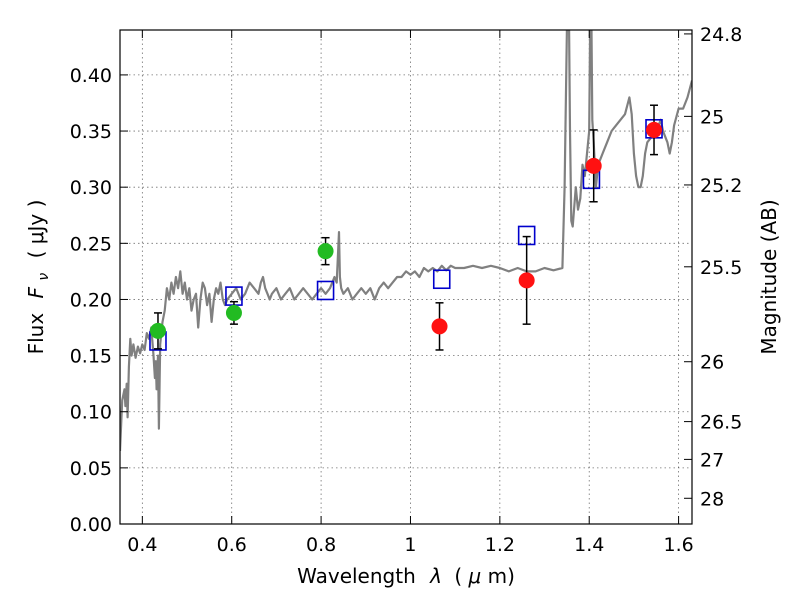  I want to click on x-tick-label: 0.6, so click(232, 545).